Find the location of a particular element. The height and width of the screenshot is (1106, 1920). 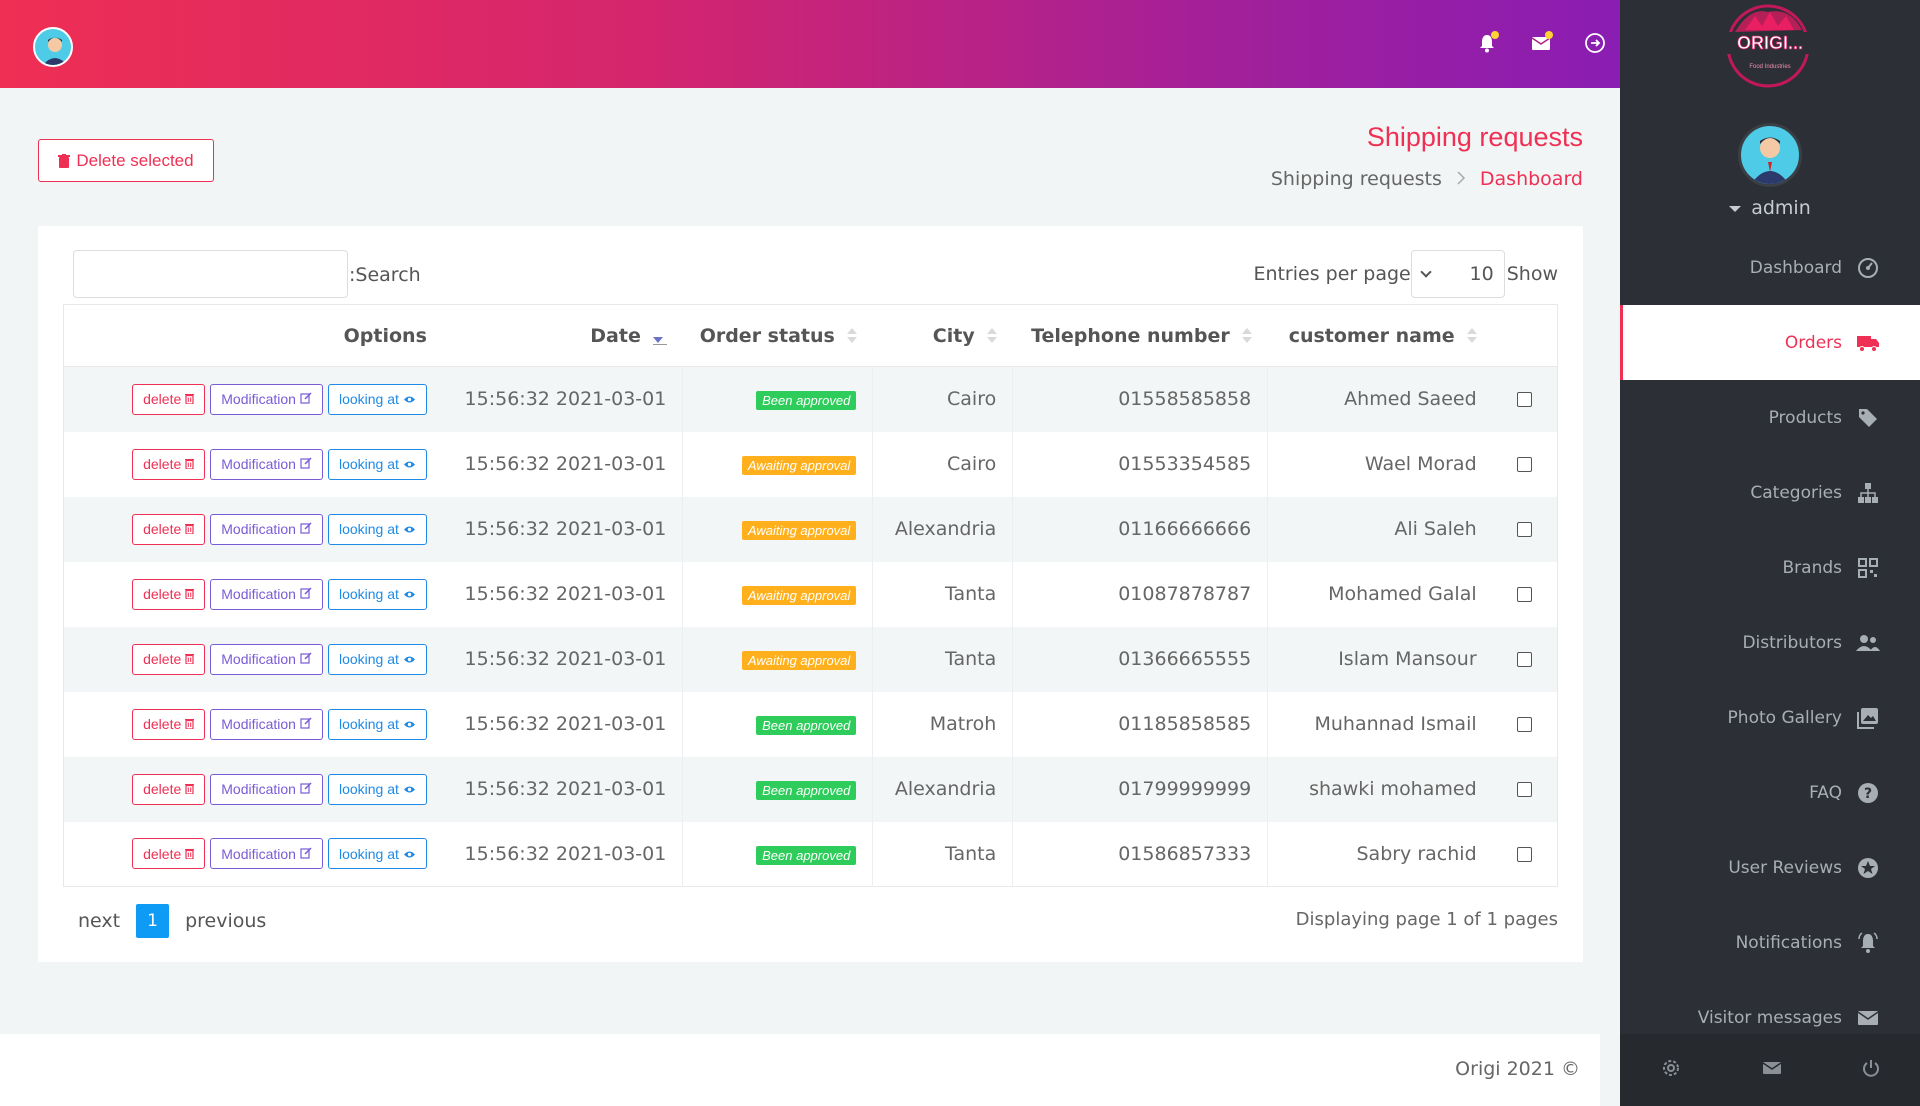

column-city: City is located at coordinates (942, 335).